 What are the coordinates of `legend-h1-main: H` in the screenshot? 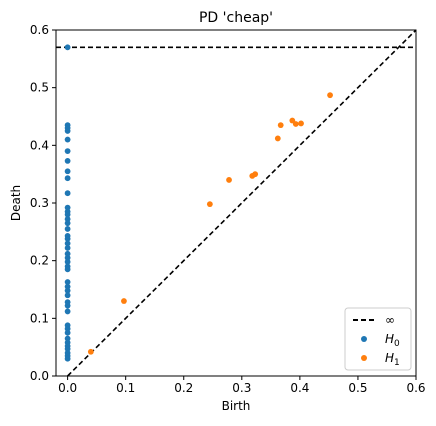 It's located at (389, 358).